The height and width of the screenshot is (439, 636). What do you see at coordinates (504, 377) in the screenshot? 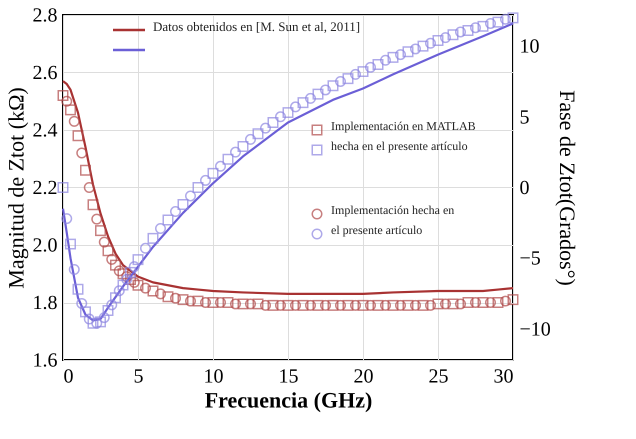
I see `x-tick-label: 30` at bounding box center [504, 377].